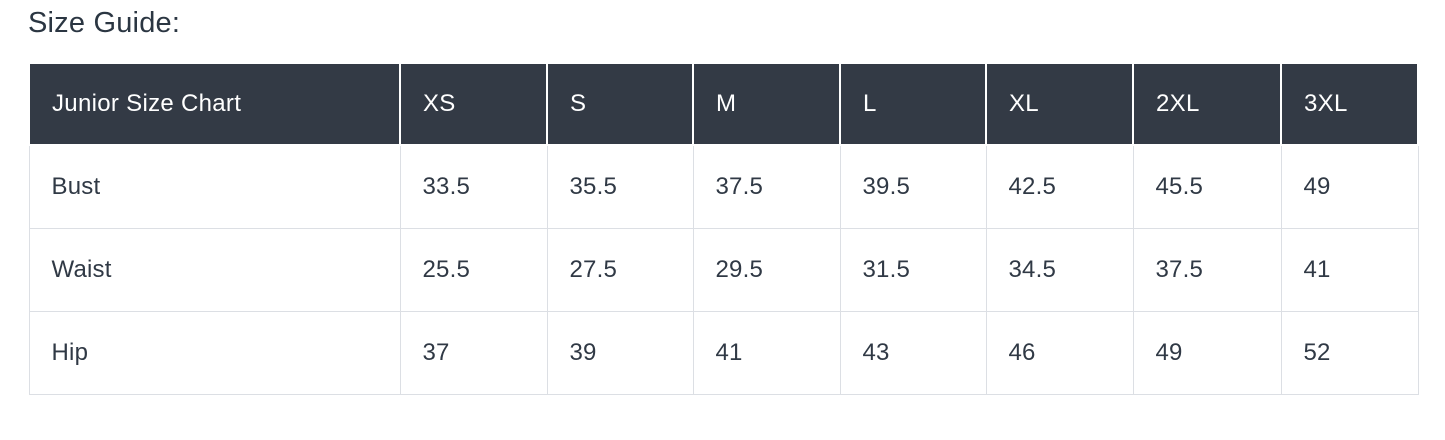  What do you see at coordinates (473, 186) in the screenshot?
I see `size-value-cell: 33.5` at bounding box center [473, 186].